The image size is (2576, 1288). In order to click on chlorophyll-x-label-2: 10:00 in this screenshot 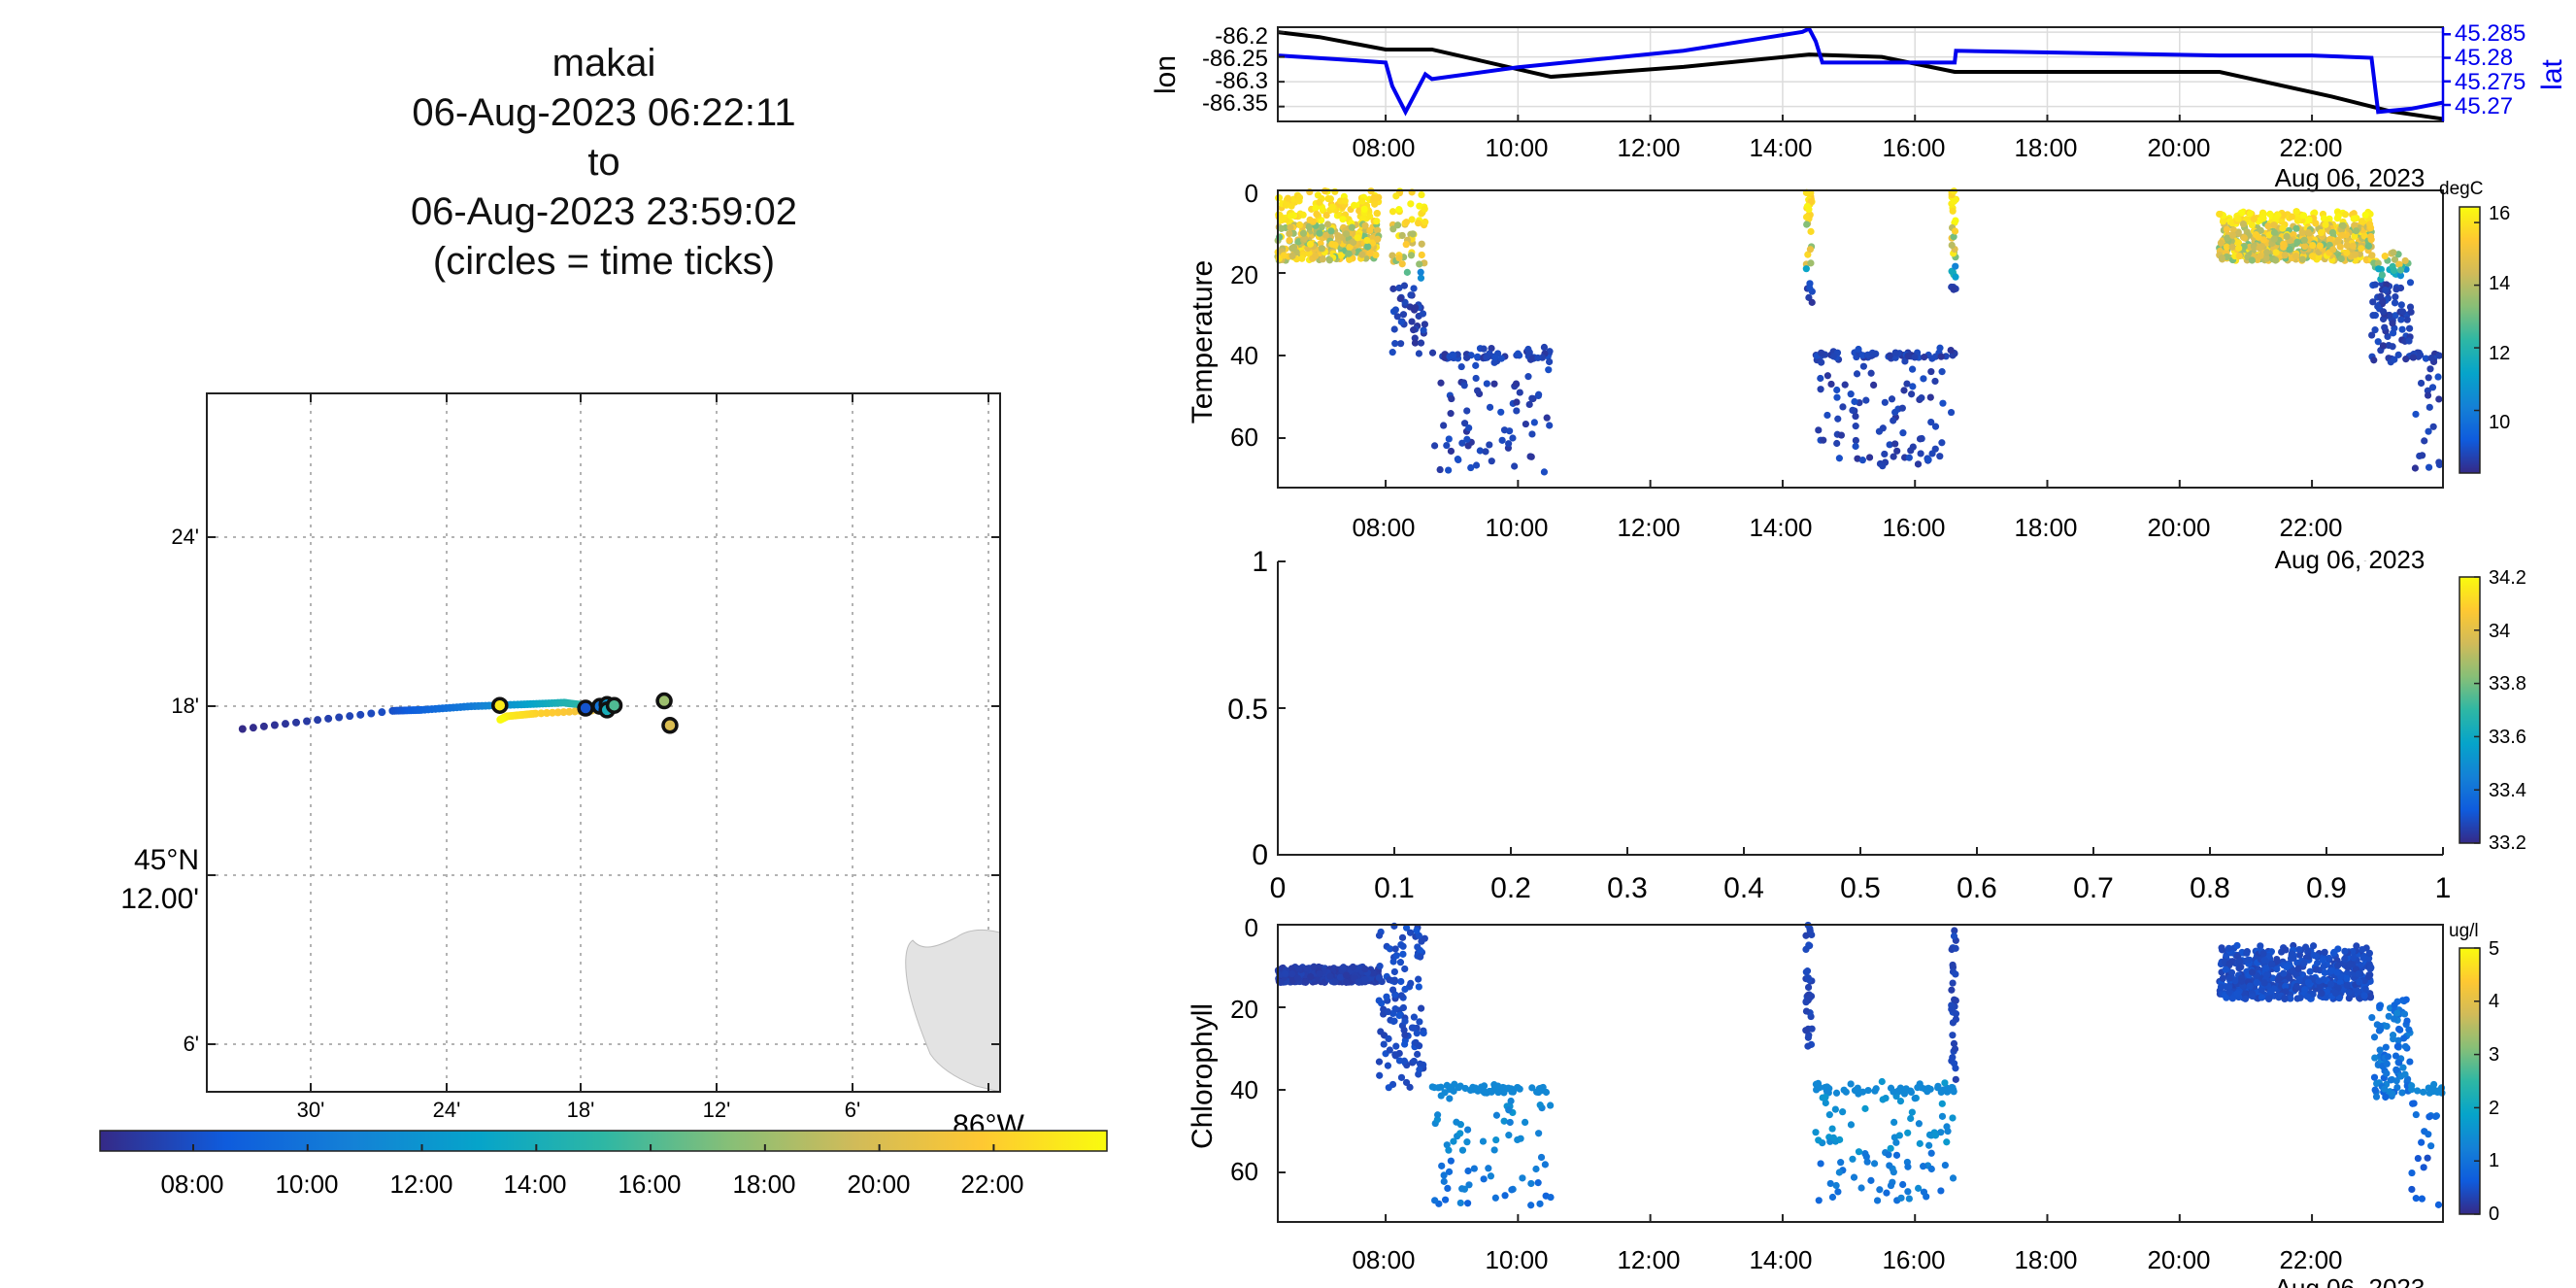, I will do `click(1517, 1259)`.